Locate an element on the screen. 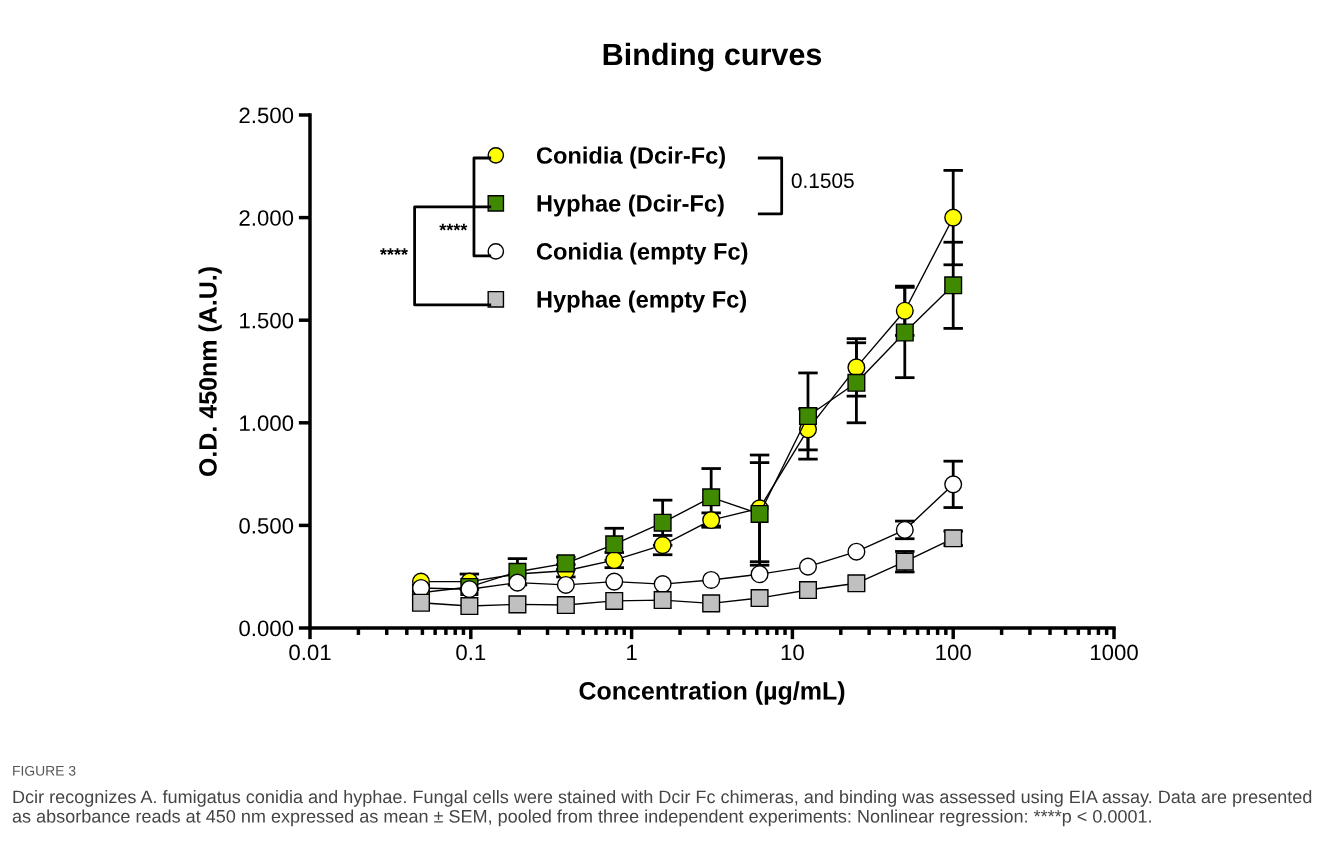 This screenshot has width=1319, height=861. x-axis-title: Concentration (µg/mL) is located at coordinates (712, 693).